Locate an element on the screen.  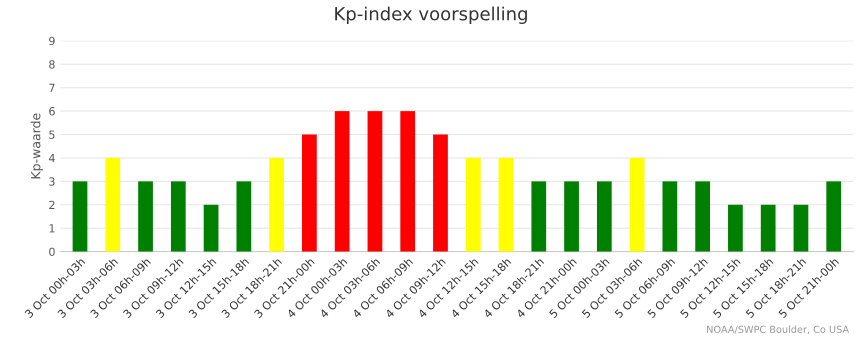
y-tick-label: 3 is located at coordinates (52, 181).